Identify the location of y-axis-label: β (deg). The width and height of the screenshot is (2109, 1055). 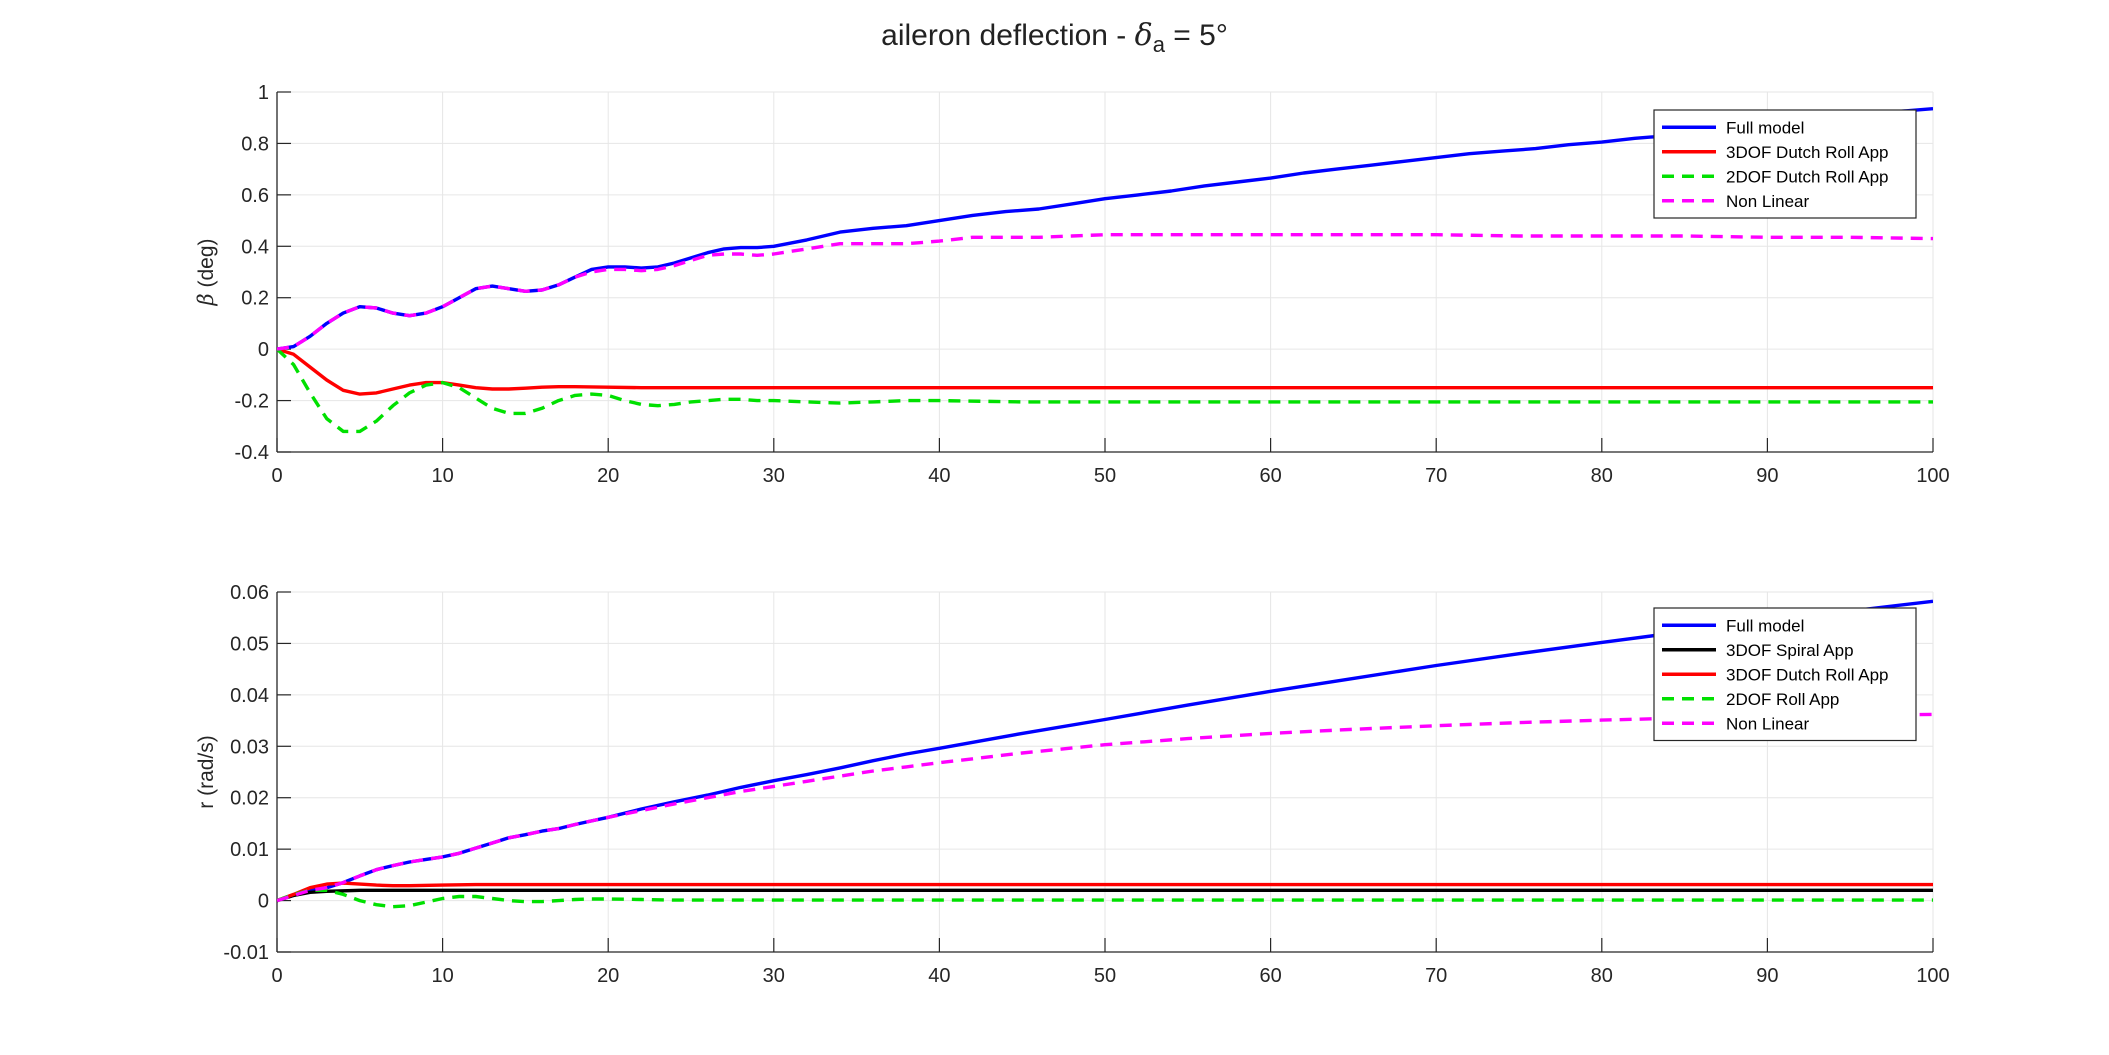
(206, 273).